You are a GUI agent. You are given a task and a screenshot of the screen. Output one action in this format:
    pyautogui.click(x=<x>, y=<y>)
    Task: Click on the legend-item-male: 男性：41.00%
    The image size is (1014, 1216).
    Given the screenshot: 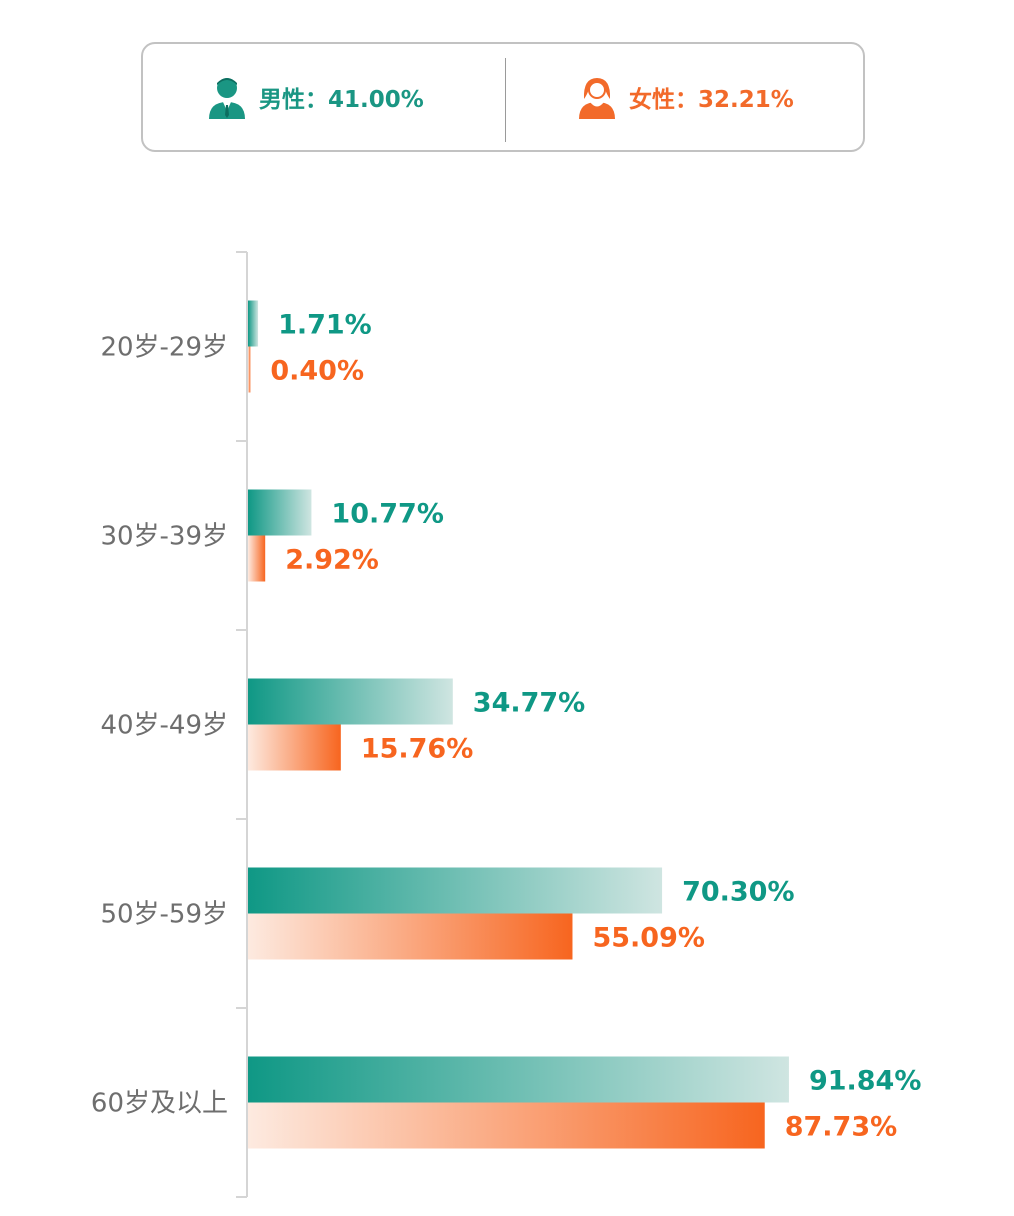 What is the action you would take?
    pyautogui.click(x=314, y=97)
    